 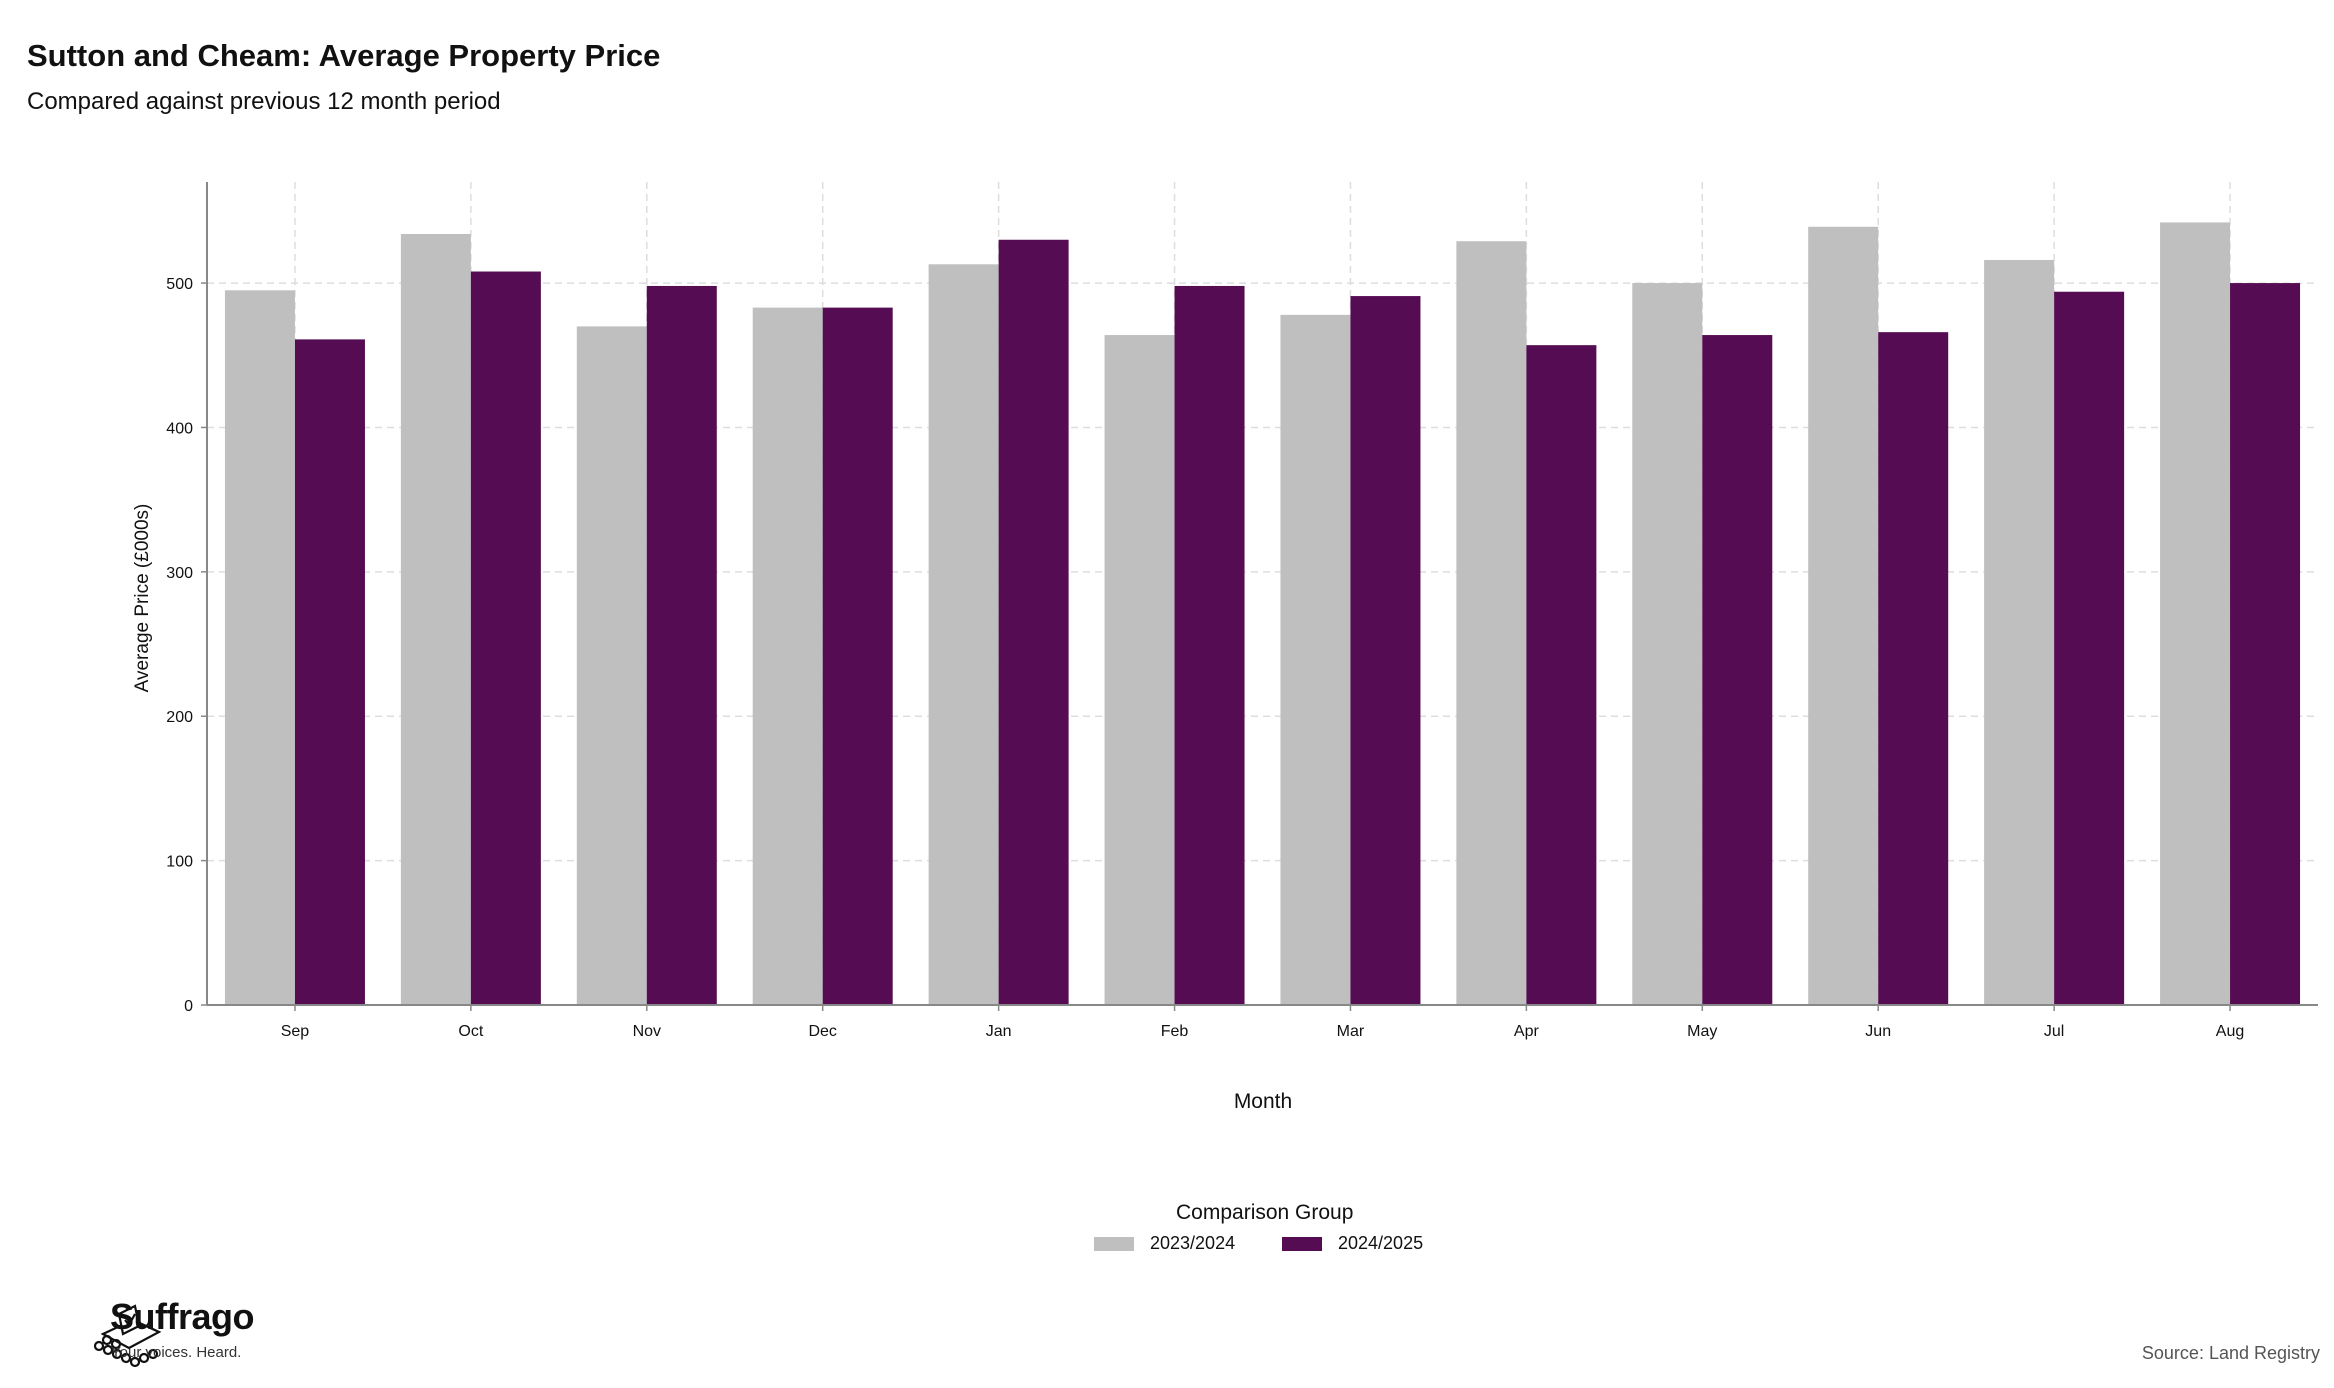 What do you see at coordinates (1913, 669) in the screenshot?
I see `bar-2024-2025-jun` at bounding box center [1913, 669].